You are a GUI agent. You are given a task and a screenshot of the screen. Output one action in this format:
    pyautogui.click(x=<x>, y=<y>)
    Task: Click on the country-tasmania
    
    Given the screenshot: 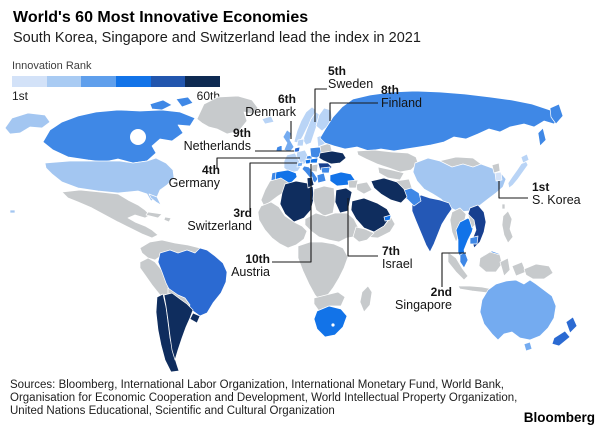 What is the action you would take?
    pyautogui.click(x=528, y=346)
    